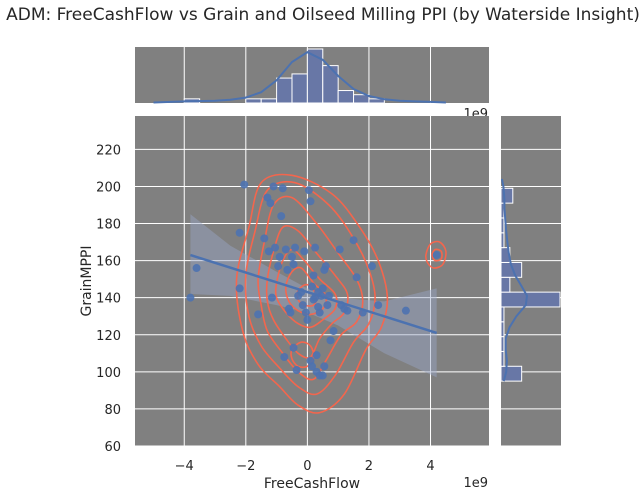 Image resolution: width=640 pixels, height=495 pixels. I want to click on x-axis-label: FreeCashFlow, so click(312, 484).